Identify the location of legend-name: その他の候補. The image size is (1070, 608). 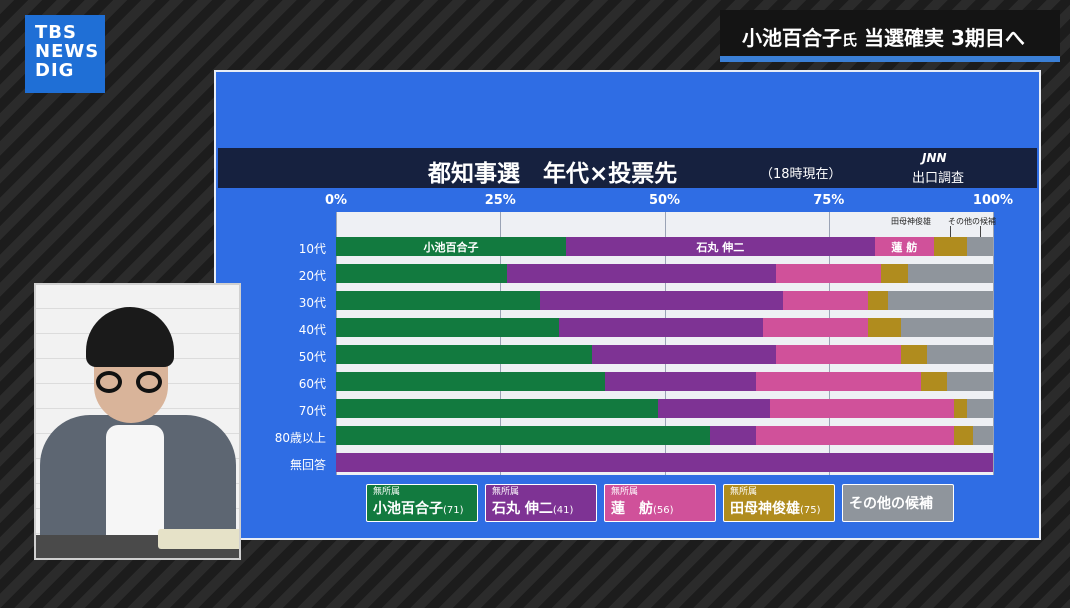
(891, 504).